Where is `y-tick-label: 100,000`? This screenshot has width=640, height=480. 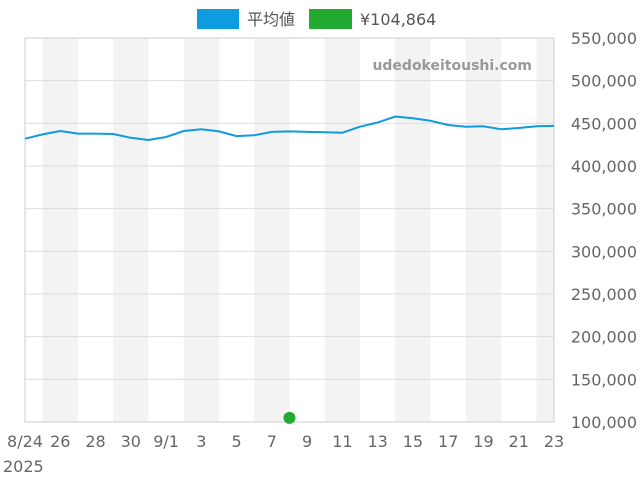 y-tick-label: 100,000 is located at coordinates (604, 422).